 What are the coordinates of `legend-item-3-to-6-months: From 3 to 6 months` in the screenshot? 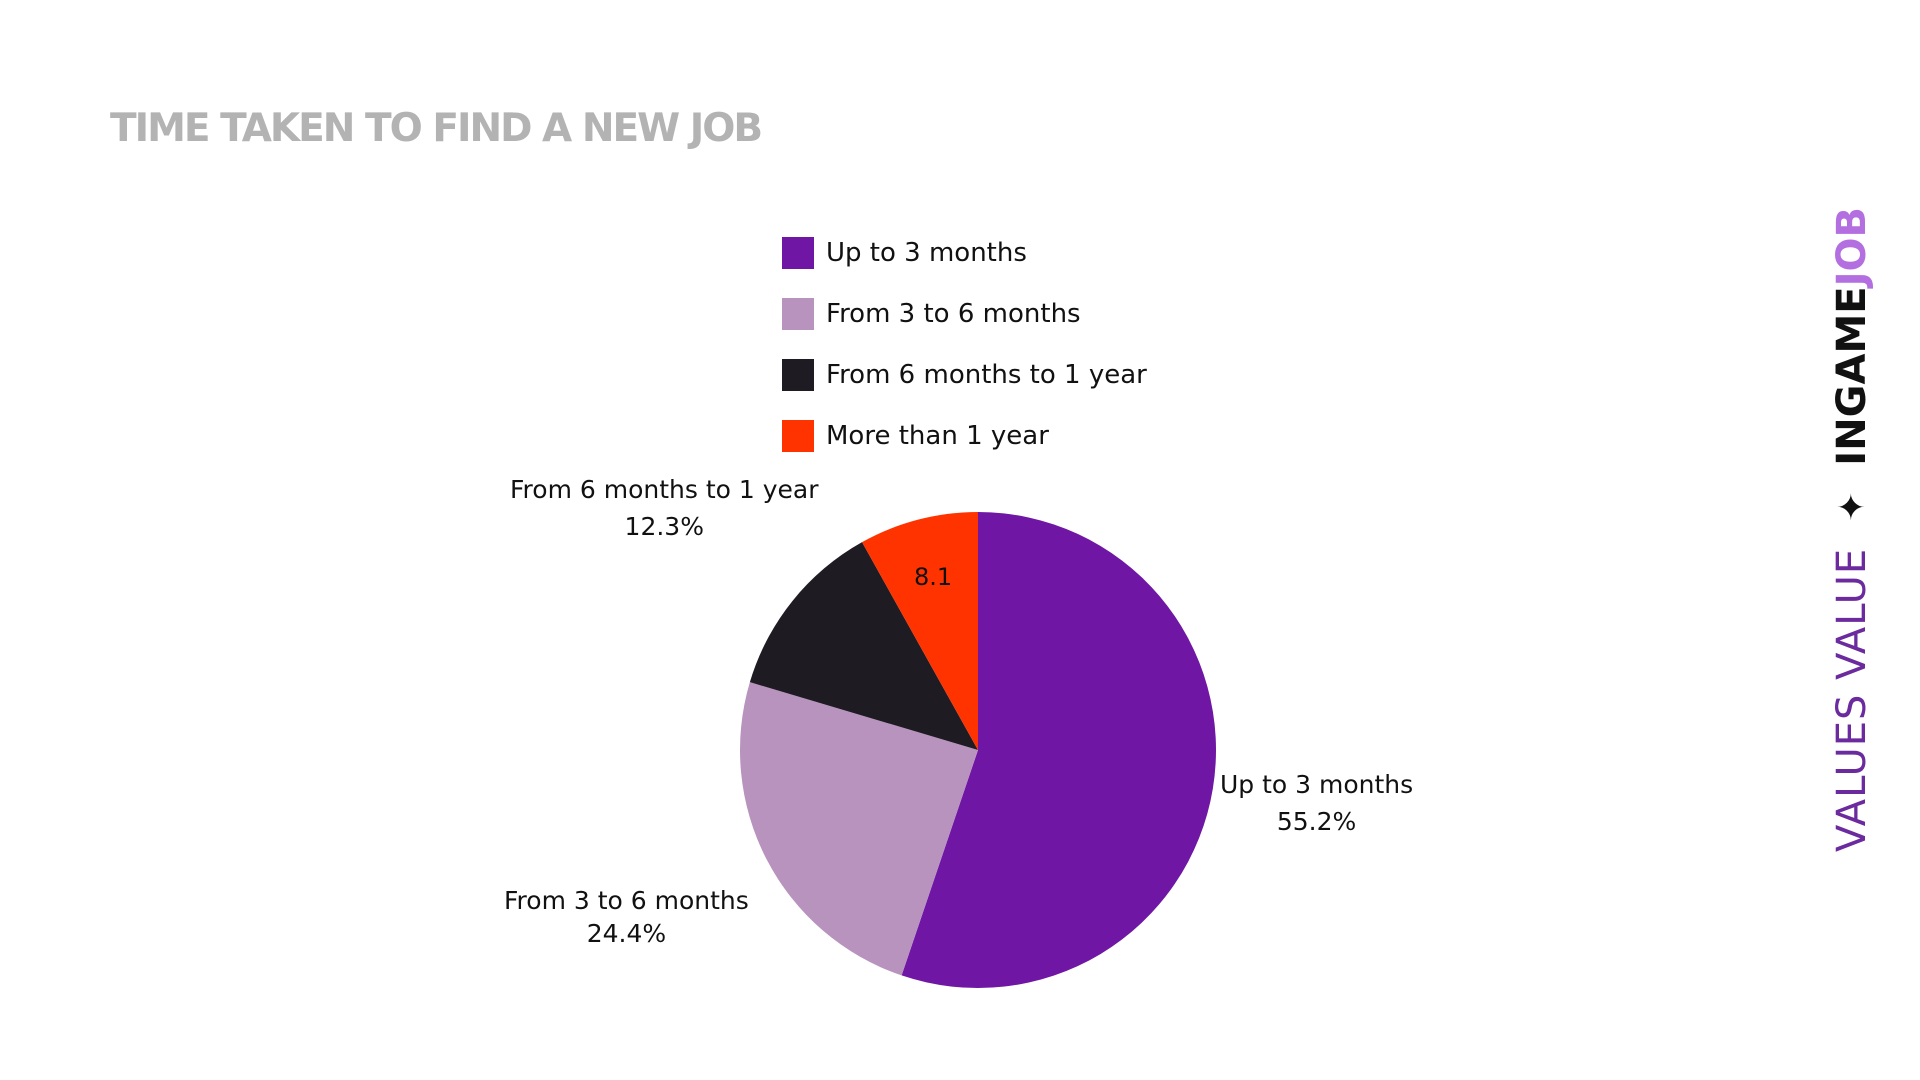 It's located at (964, 314).